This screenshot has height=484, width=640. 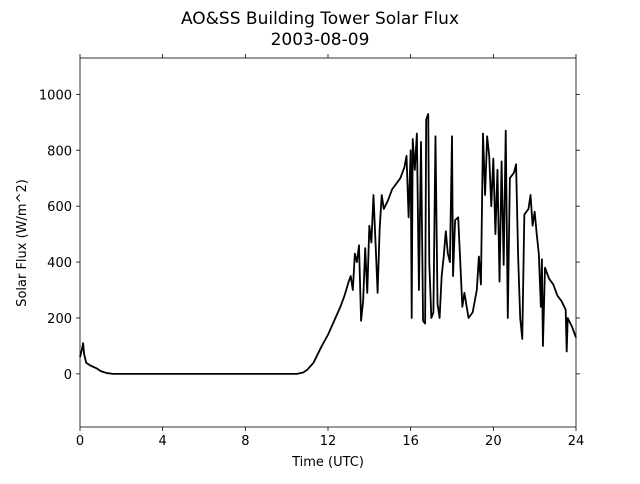 What do you see at coordinates (328, 441) in the screenshot?
I see `x-tick-label: 12` at bounding box center [328, 441].